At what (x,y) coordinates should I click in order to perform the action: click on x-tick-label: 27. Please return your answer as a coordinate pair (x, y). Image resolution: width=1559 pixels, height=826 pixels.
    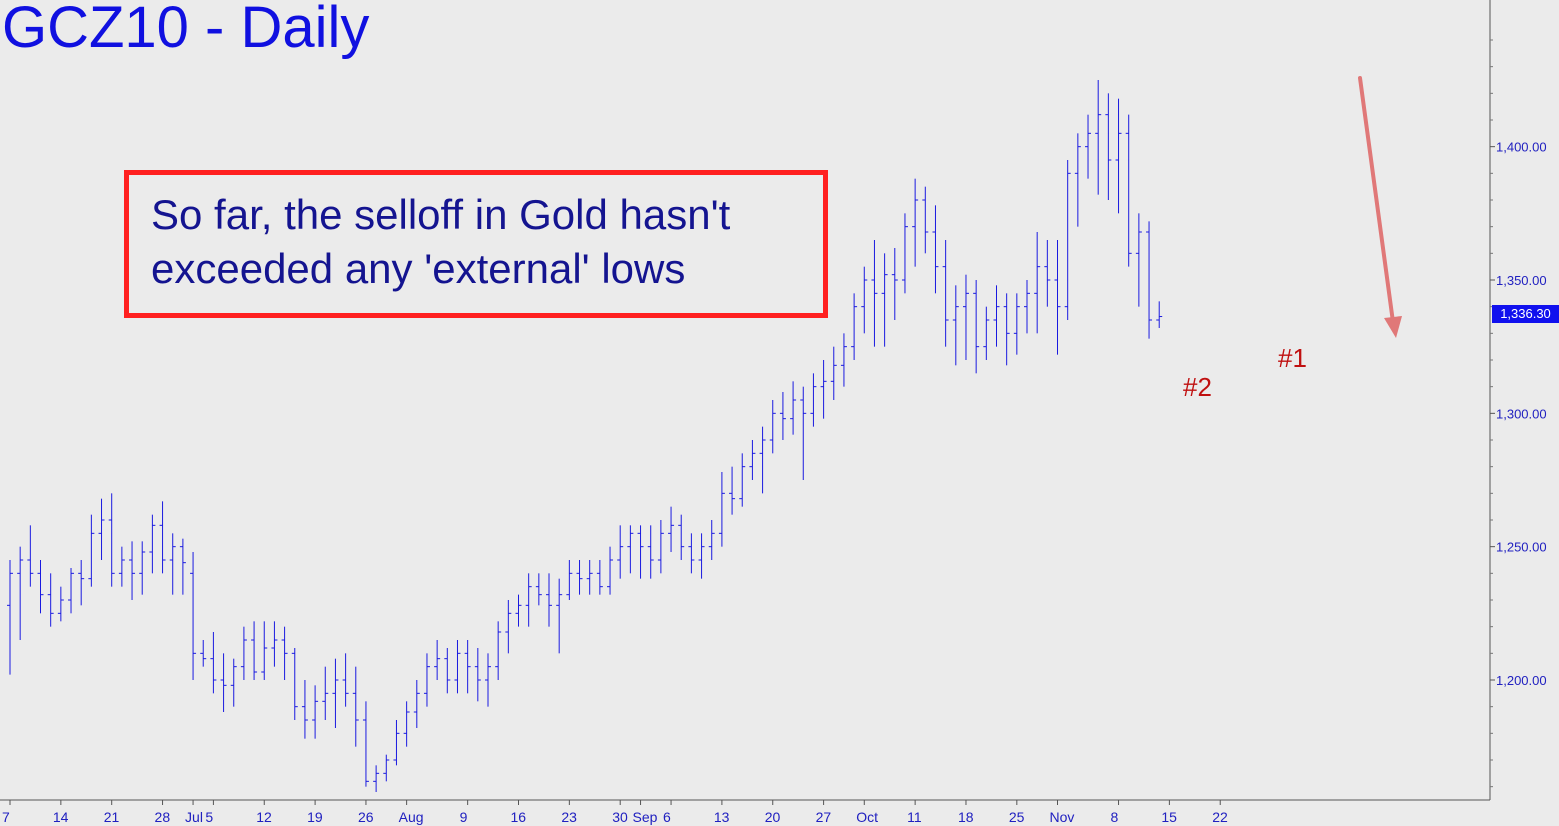
    Looking at the image, I should click on (824, 817).